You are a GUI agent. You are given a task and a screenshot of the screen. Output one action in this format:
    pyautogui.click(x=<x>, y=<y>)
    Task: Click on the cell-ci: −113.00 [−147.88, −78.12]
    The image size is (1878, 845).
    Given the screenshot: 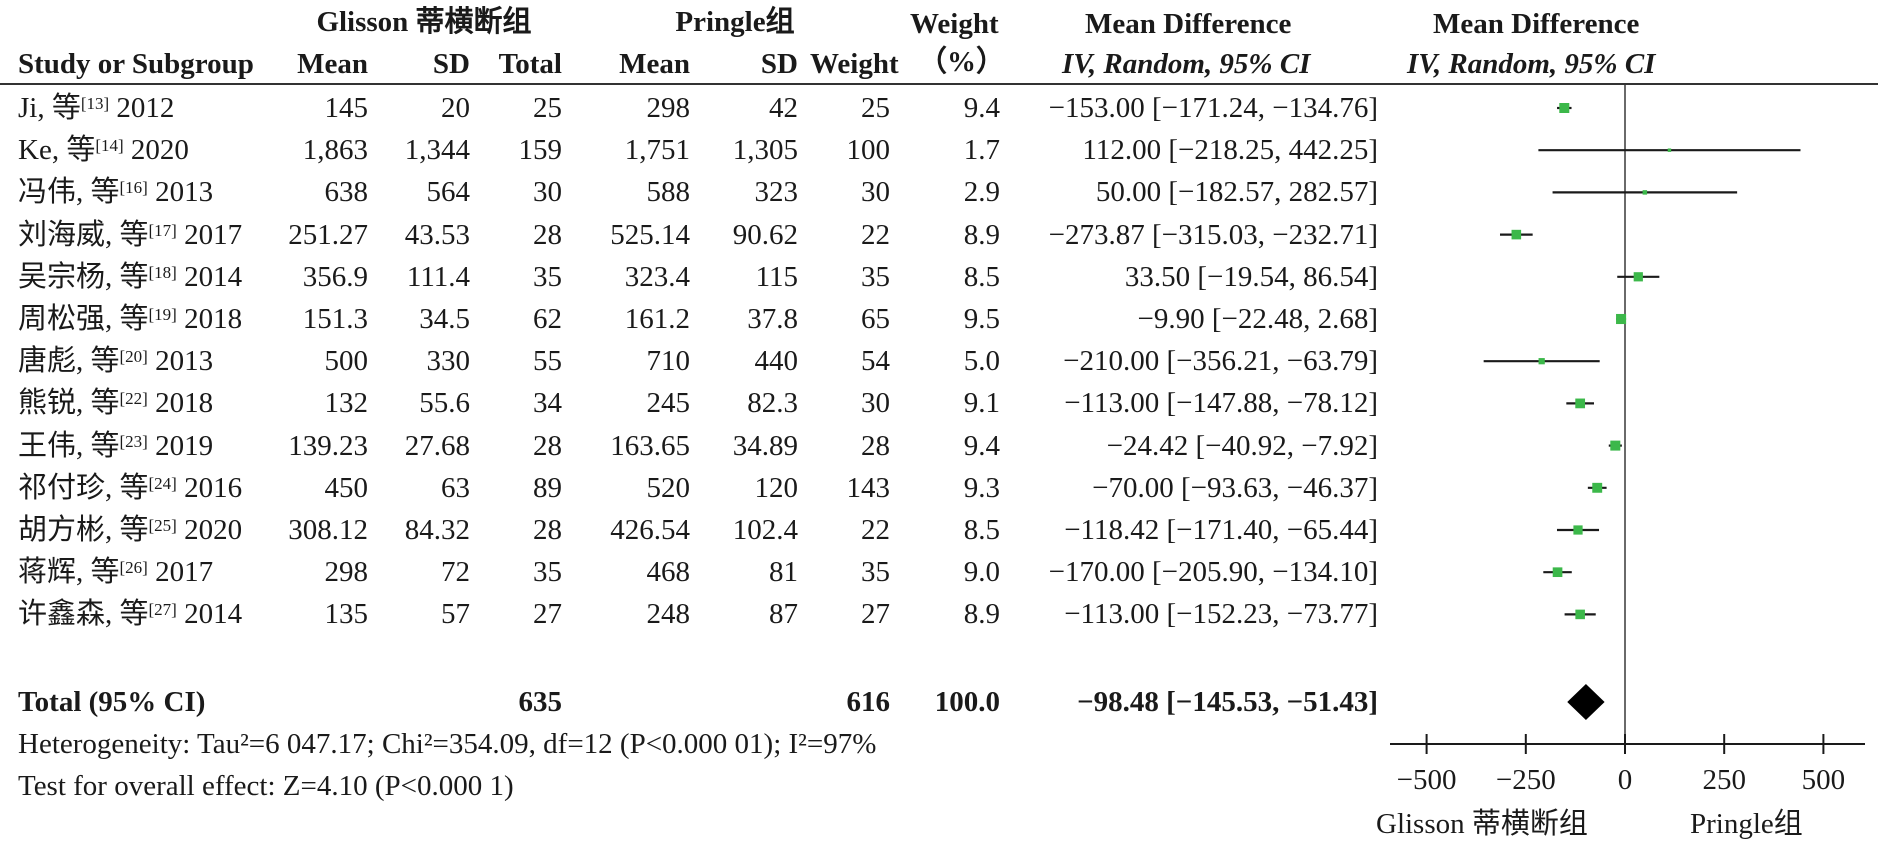 What is the action you would take?
    pyautogui.click(x=1221, y=403)
    